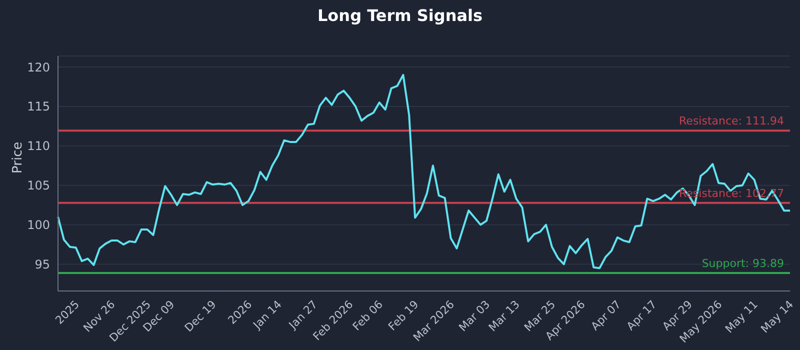 The height and width of the screenshot is (350, 800). I want to click on chart-title: Long Term Signals, so click(400, 16).